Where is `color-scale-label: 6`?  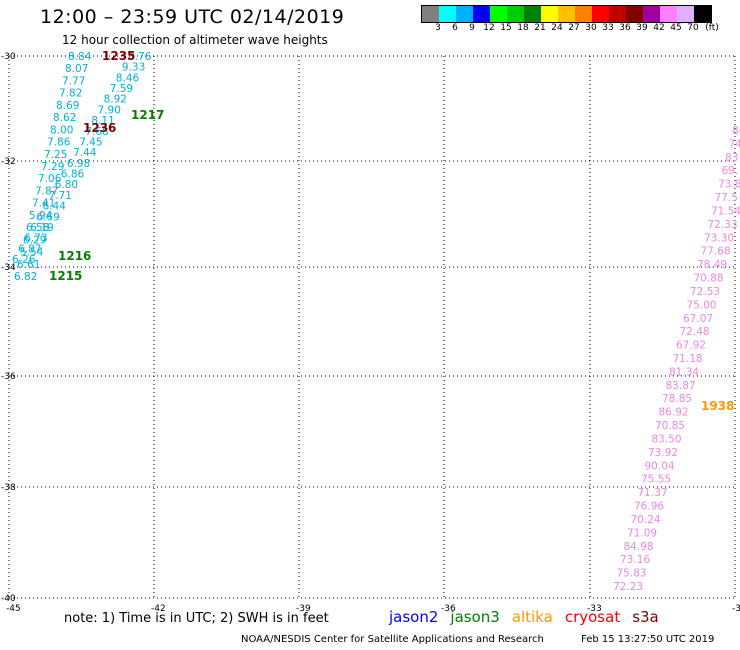
color-scale-label: 6 is located at coordinates (455, 28).